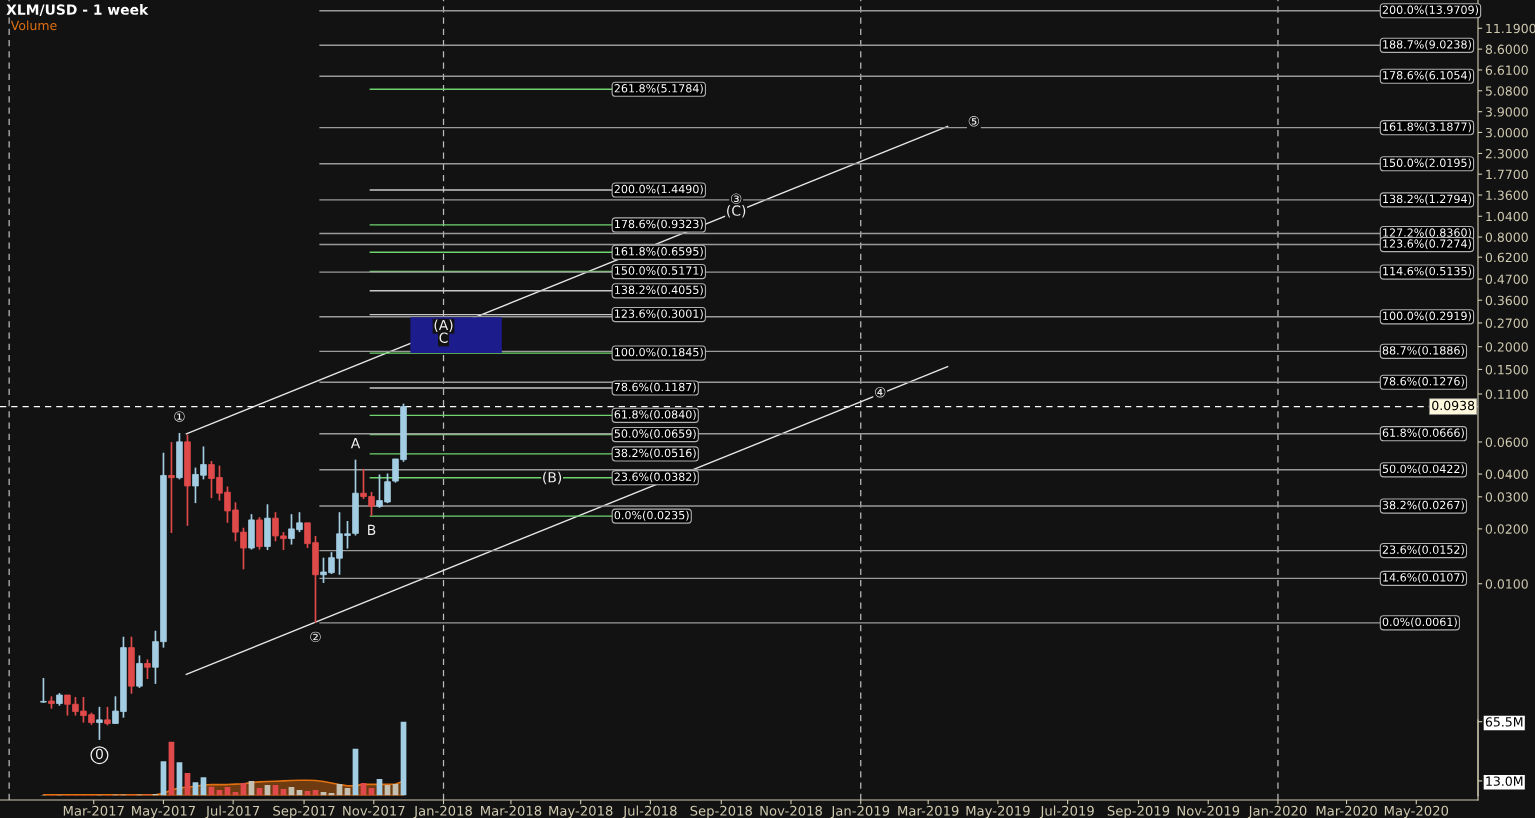 This screenshot has width=1535, height=818. Describe the element at coordinates (1506, 237) in the screenshot. I see `y-tick-label: 0.8000` at that location.